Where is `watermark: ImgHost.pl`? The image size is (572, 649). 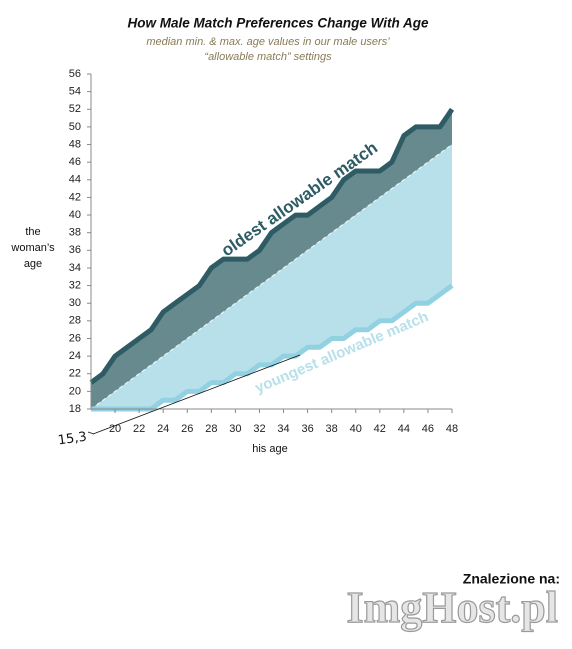 watermark: ImgHost.pl is located at coordinates (452, 607).